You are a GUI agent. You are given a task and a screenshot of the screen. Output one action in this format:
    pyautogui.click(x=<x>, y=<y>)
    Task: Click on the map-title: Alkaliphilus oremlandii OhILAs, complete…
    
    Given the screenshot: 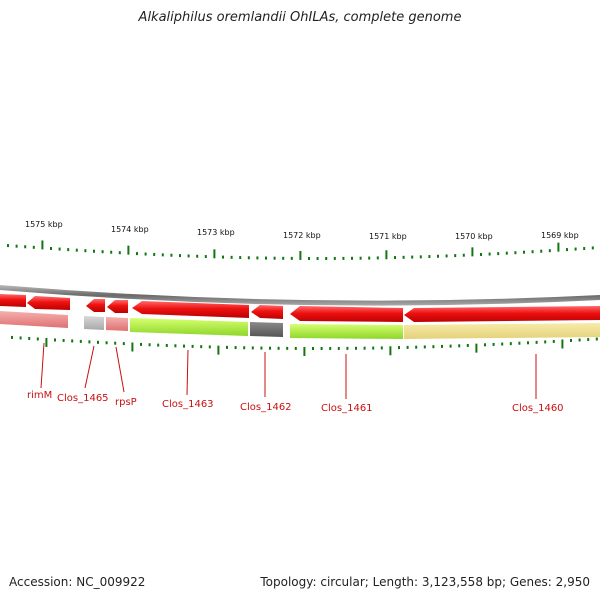 What is the action you would take?
    pyautogui.click(x=300, y=17)
    